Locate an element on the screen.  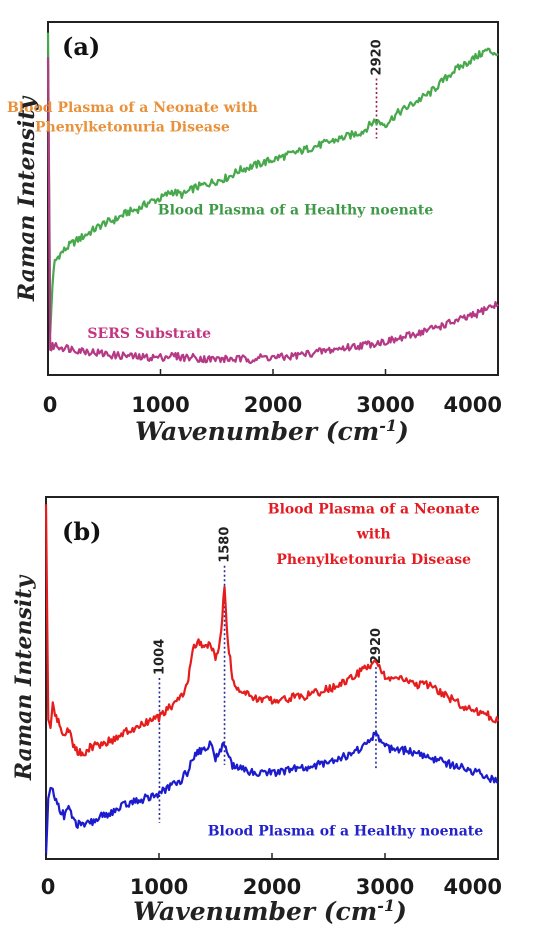
peak-markers-b: 1004 1580 2920 is located at coordinates (268, 675).